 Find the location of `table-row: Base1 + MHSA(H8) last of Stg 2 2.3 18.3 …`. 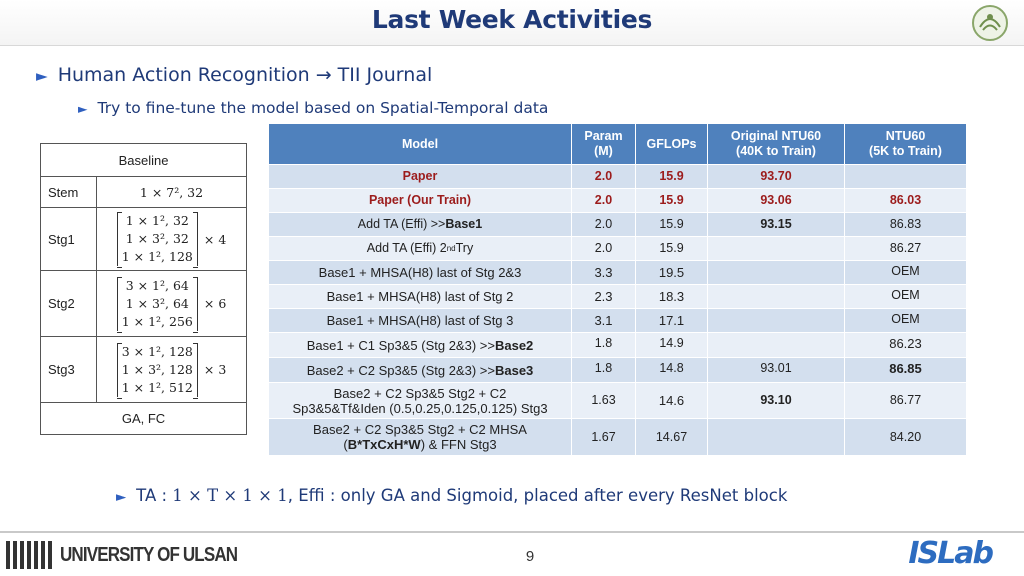

table-row: Base1 + MHSA(H8) last of Stg 2 2.3 18.3 … is located at coordinates (617, 296).